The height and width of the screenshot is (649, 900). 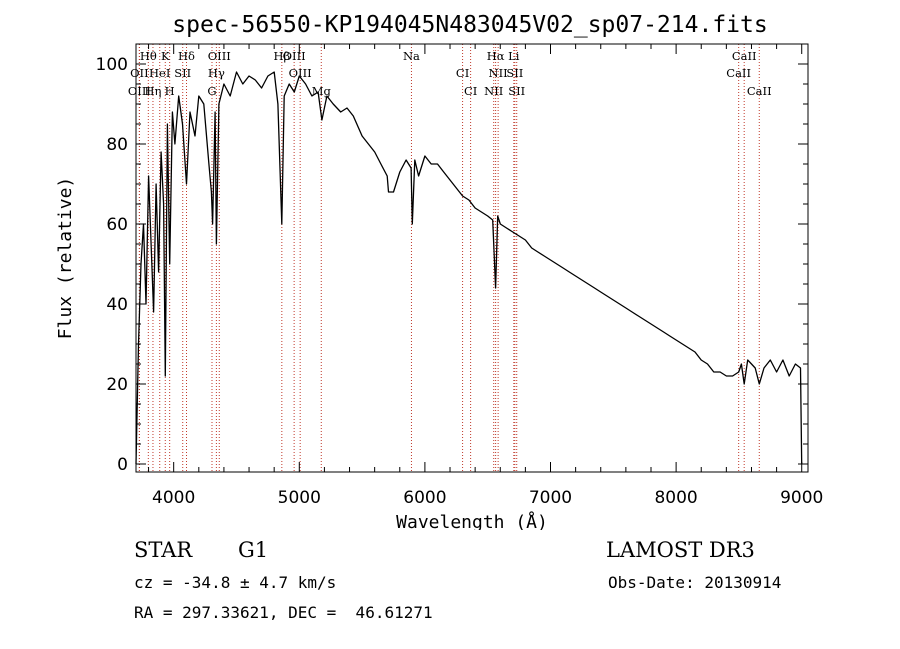 I want to click on x-tick-label: 8000, so click(x=675, y=498).